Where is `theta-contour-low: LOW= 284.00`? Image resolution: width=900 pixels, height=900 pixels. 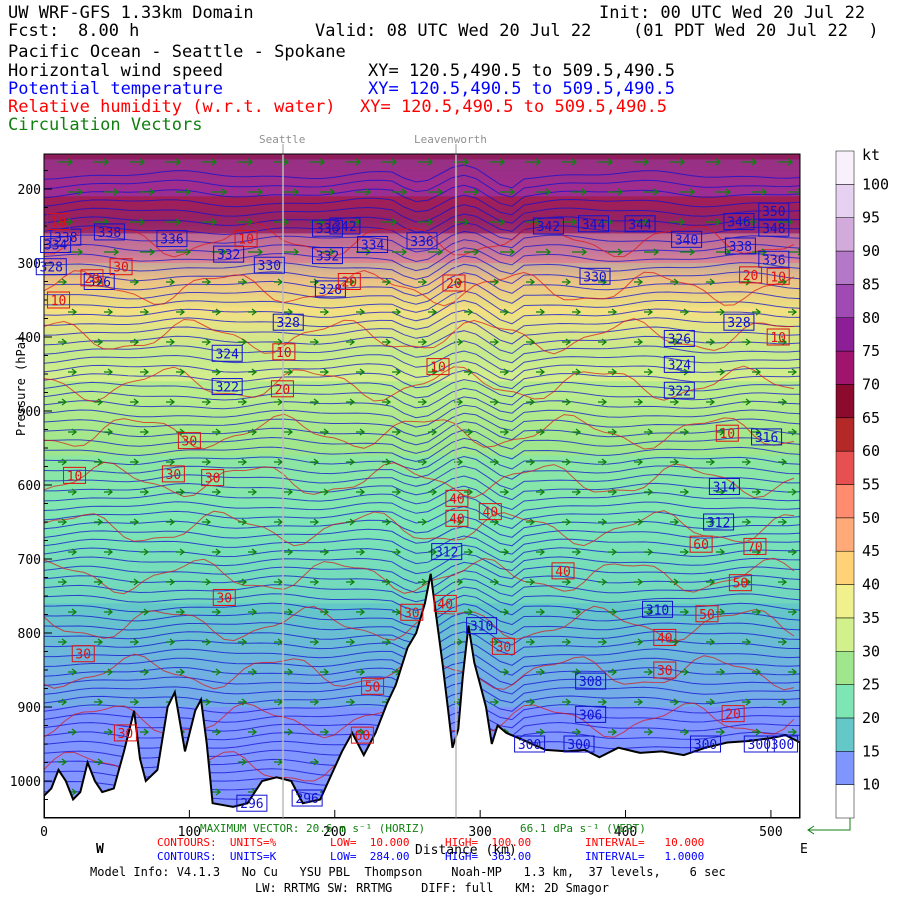
theta-contour-low: LOW= 284.00 is located at coordinates (370, 856).